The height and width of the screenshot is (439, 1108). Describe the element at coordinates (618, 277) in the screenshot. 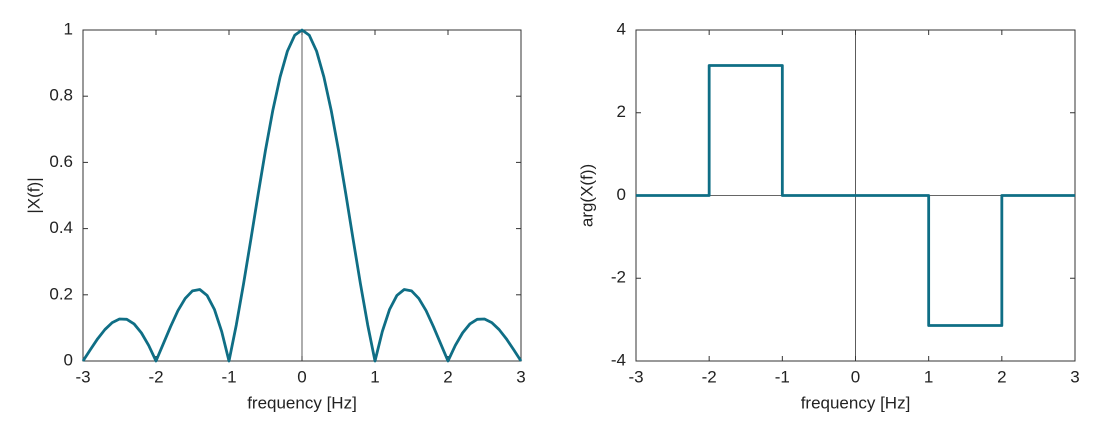

I see `y-tick-label: -2` at that location.